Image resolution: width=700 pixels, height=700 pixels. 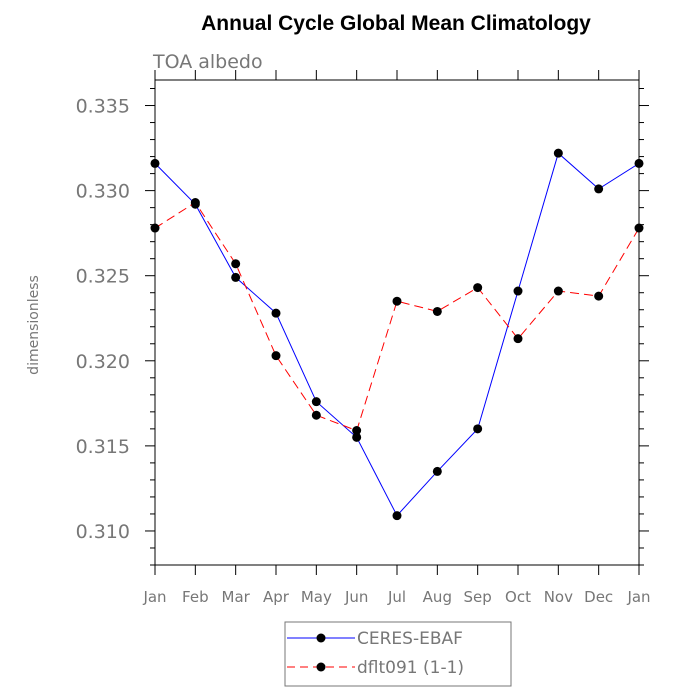 I want to click on x-tick-label: Dec, so click(x=598, y=597).